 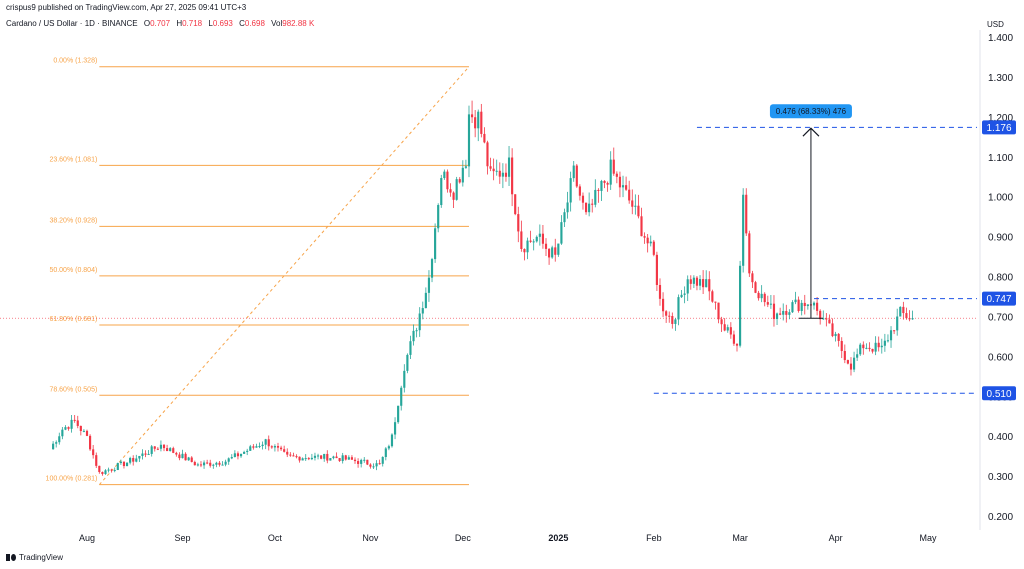 I want to click on x-tick-label: Sep, so click(x=182, y=538).